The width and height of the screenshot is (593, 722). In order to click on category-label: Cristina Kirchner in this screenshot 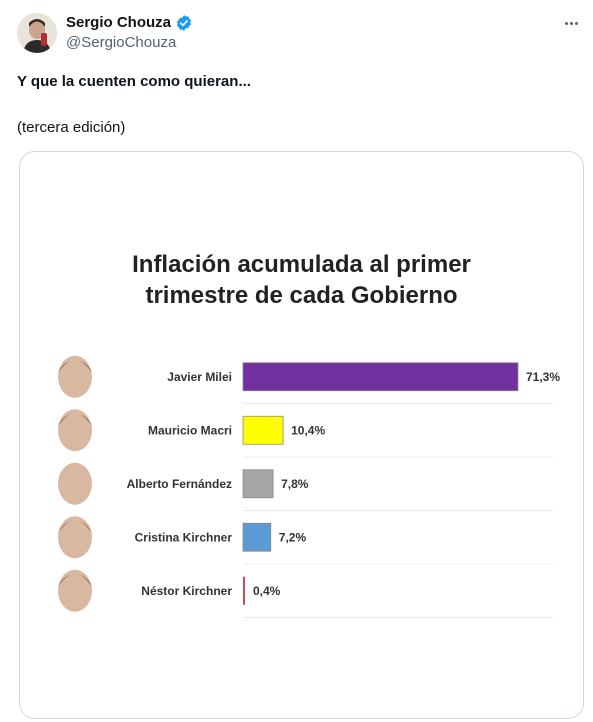, I will do `click(184, 537)`.